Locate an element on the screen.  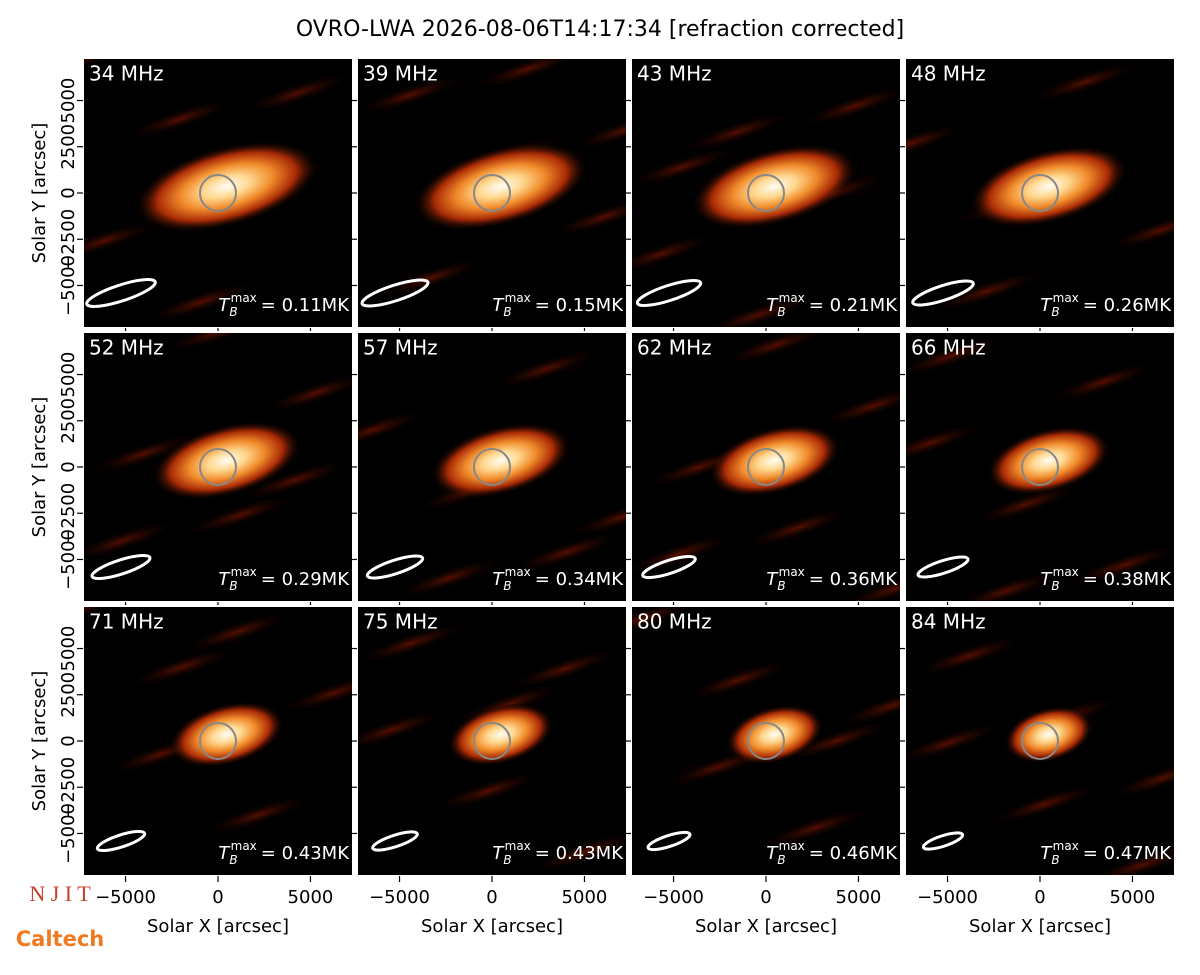
panel: 39 MHz TBmax = 0.15MK is located at coordinates (489, 195).